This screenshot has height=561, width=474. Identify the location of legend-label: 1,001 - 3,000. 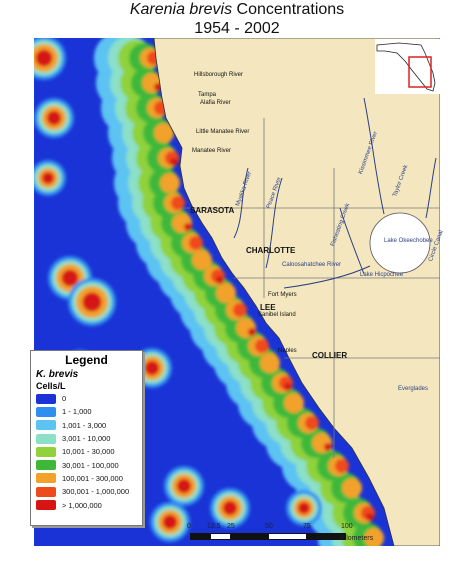
(84, 425).